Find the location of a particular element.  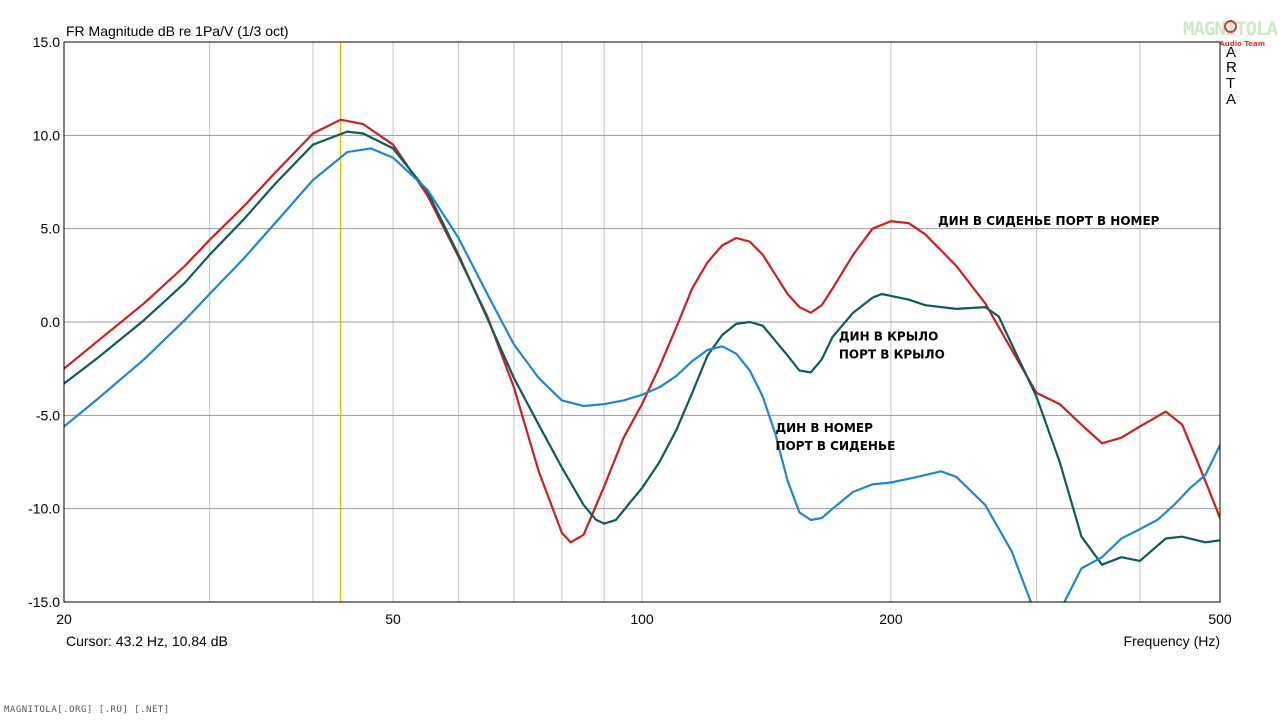

series-annotation: ПОРТ В КРЫЛО is located at coordinates (892, 355).